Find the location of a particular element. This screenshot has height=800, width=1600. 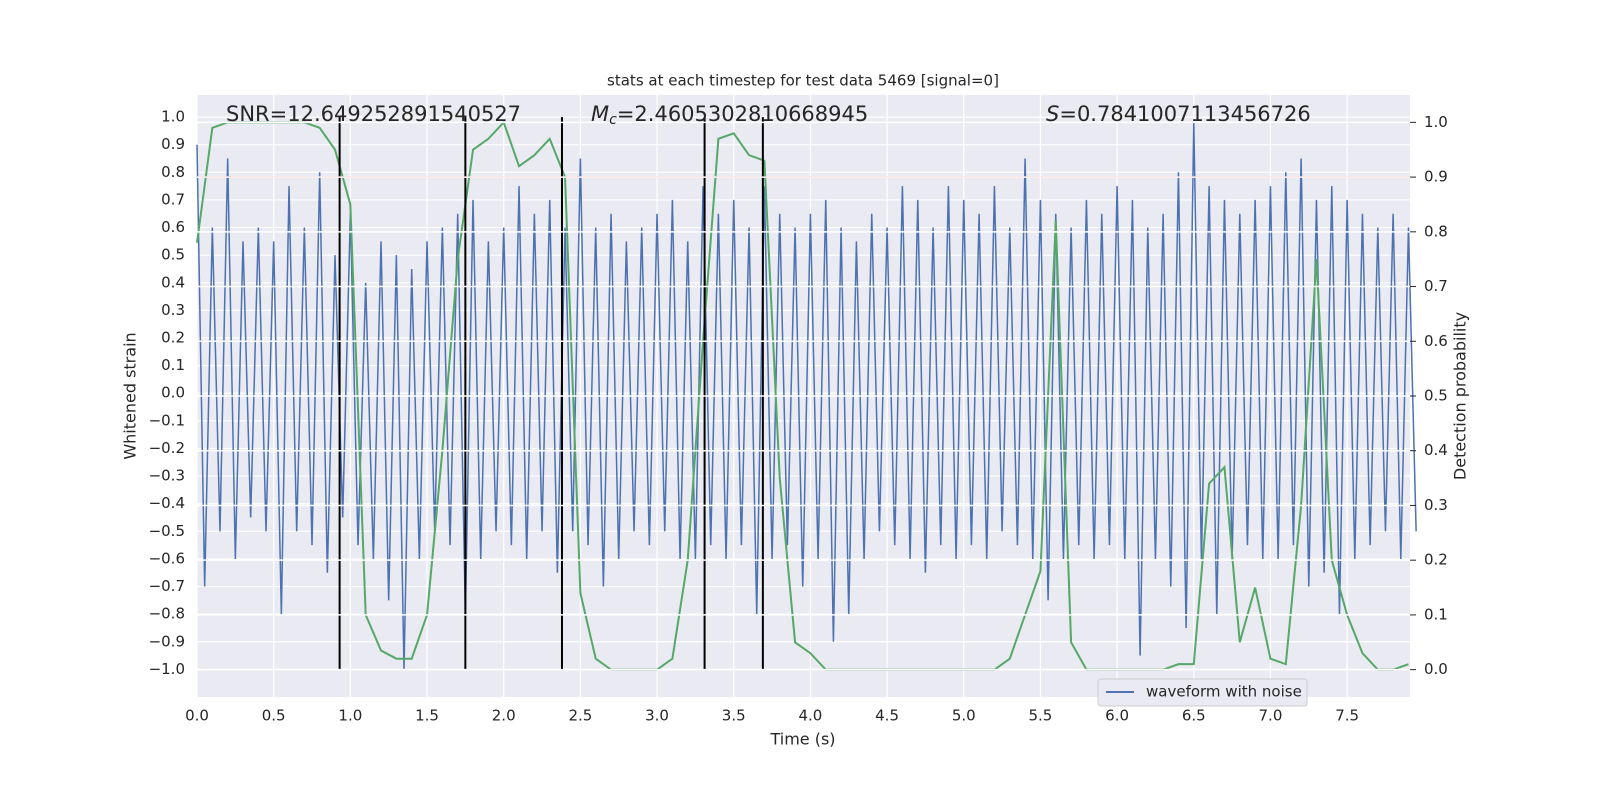

y2-tick-label: 0.8 is located at coordinates (1436, 231).